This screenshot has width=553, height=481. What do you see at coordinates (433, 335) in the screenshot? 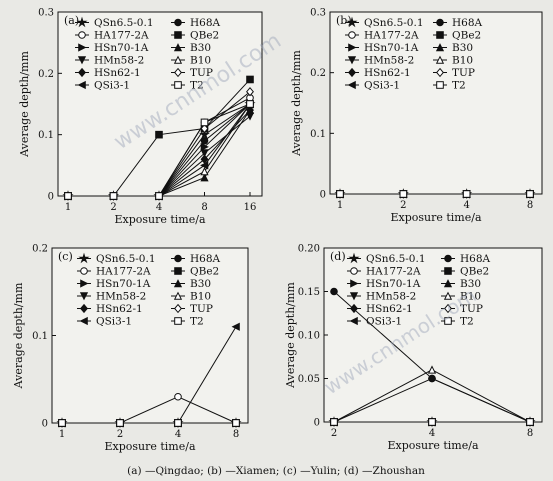
I see `plot-frame` at bounding box center [433, 335].